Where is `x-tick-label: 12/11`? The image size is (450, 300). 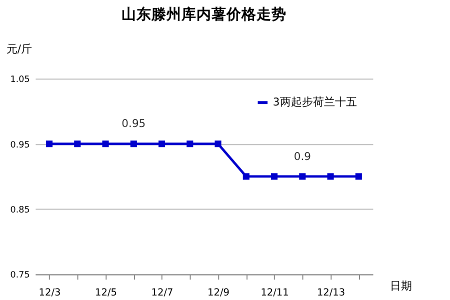
x-tick-label: 12/11 is located at coordinates (274, 292).